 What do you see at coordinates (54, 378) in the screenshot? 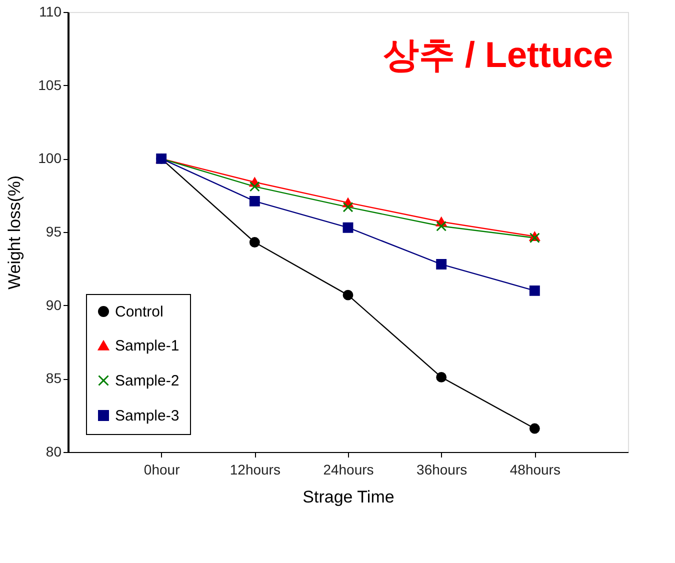
I see `y-tick-label: 85` at bounding box center [54, 378].